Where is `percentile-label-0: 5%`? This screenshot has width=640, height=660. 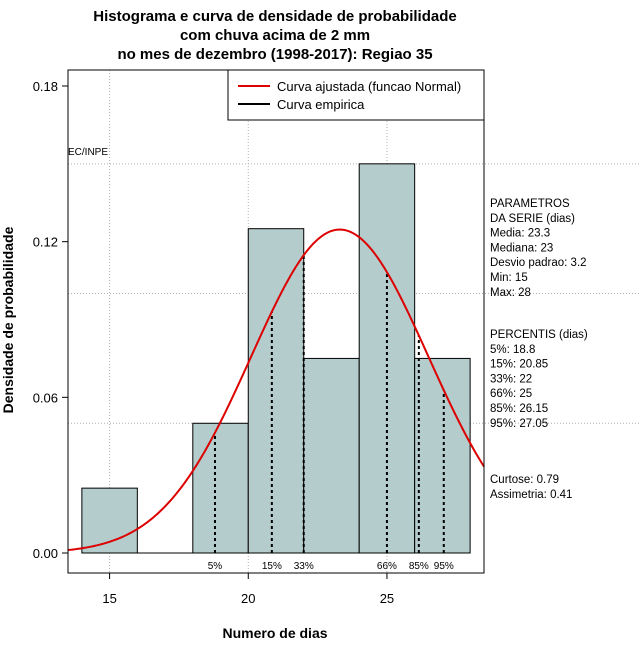
percentile-label-0: 5% is located at coordinates (215, 566).